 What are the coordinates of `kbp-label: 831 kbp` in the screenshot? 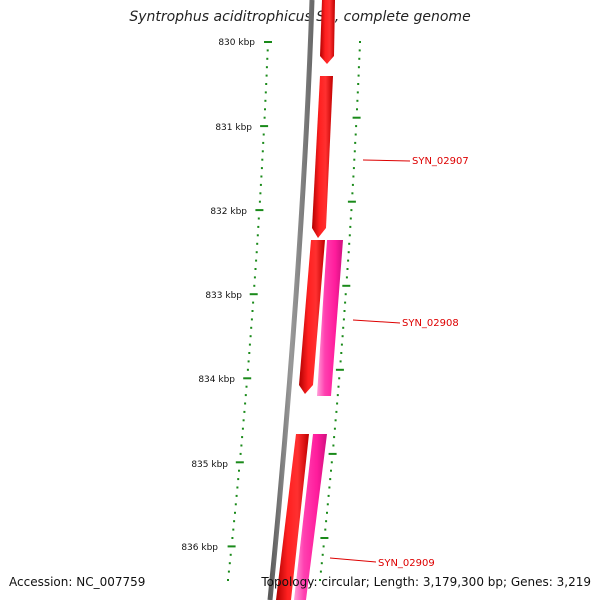 It's located at (233, 128).